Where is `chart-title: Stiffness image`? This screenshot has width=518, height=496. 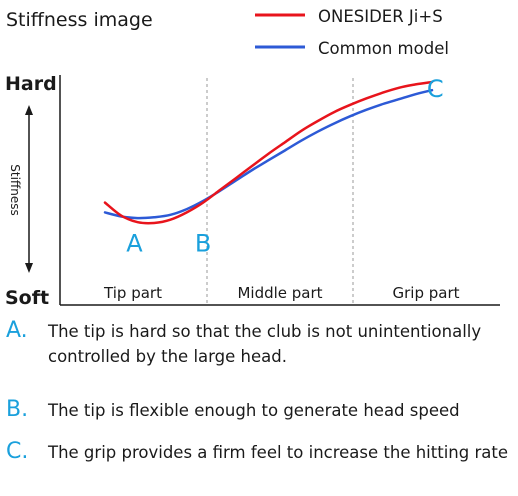 chart-title: Stiffness image is located at coordinates (79, 20).